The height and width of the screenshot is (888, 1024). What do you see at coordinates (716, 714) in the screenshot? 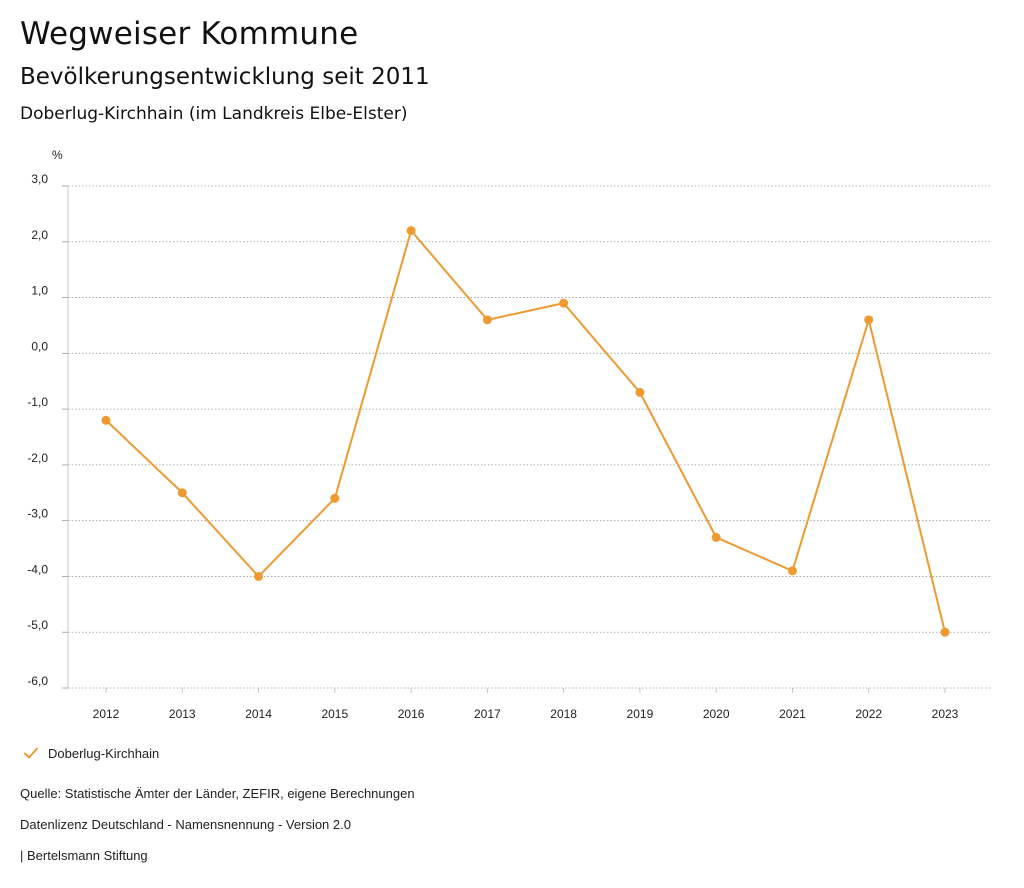
I see `x-tick-label: 2020` at bounding box center [716, 714].